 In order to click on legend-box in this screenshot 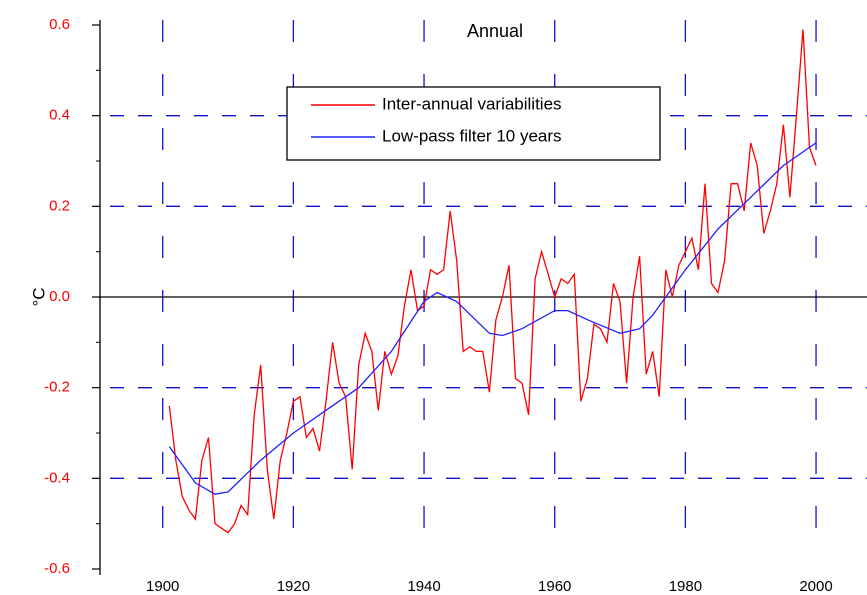, I will do `click(473, 123)`.